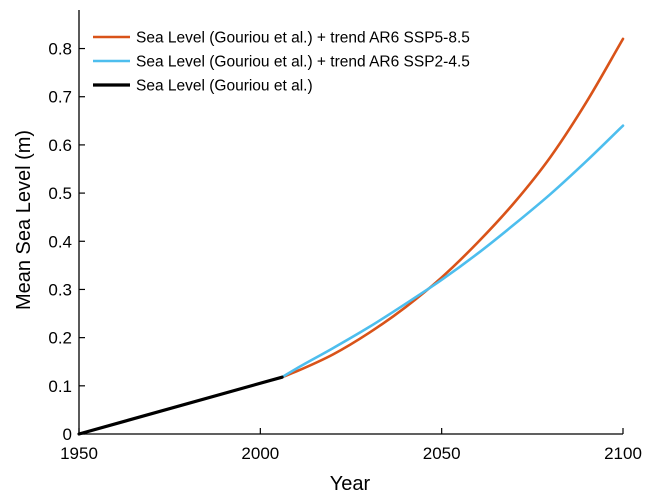 Image resolution: width=649 pixels, height=495 pixels. Describe the element at coordinates (350, 484) in the screenshot. I see `x-axis-label: Year` at that location.